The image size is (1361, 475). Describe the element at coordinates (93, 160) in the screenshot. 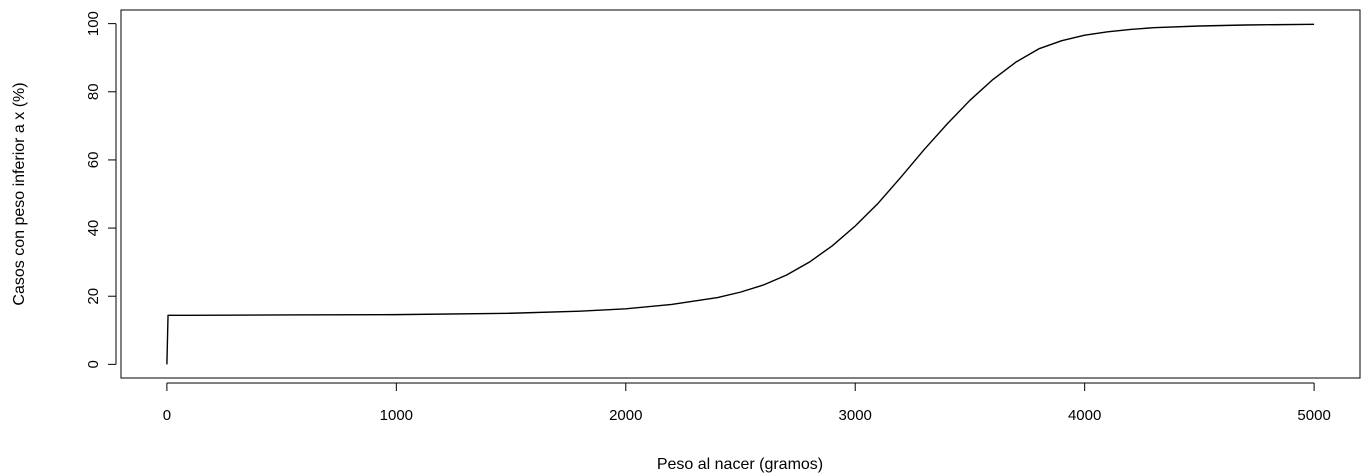

I see `y-tick-label: 60` at that location.